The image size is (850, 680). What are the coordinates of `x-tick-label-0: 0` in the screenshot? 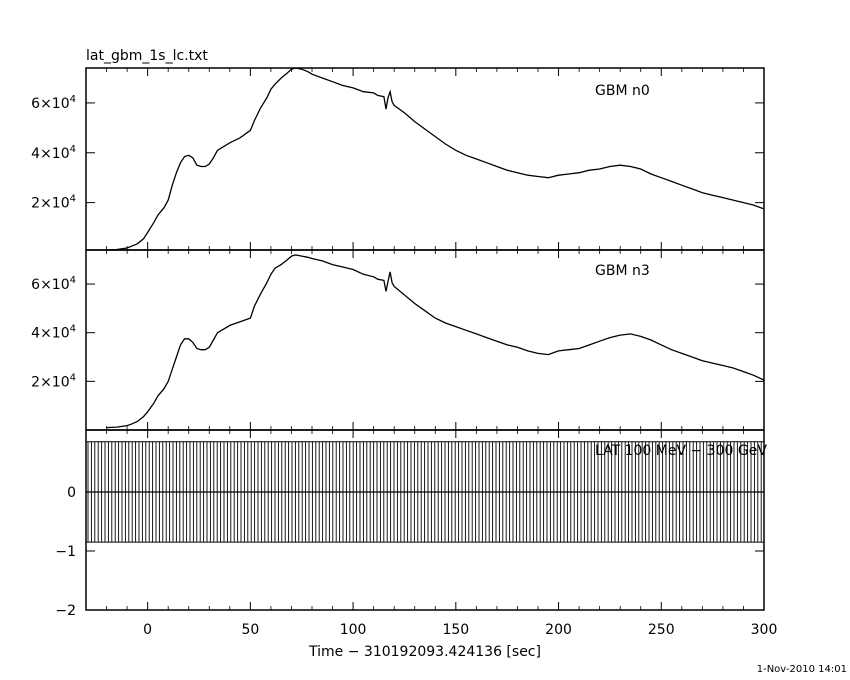 It's located at (147, 630).